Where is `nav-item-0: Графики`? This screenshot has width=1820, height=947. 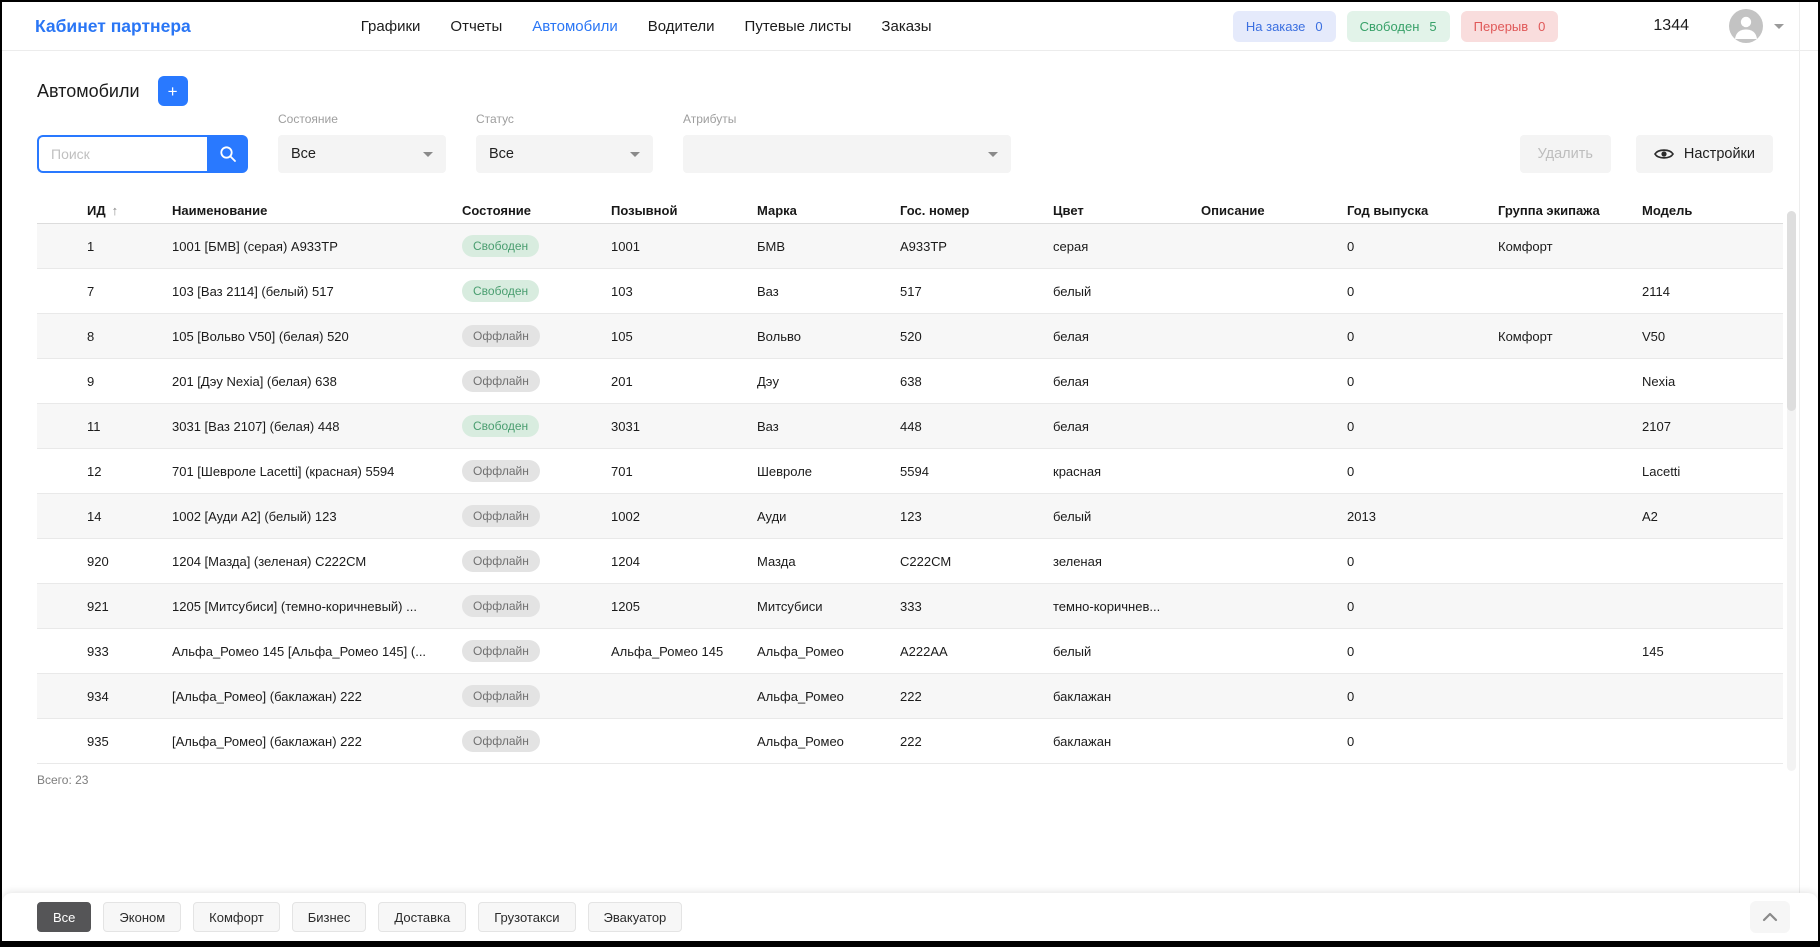 nav-item-0: Графики is located at coordinates (390, 26).